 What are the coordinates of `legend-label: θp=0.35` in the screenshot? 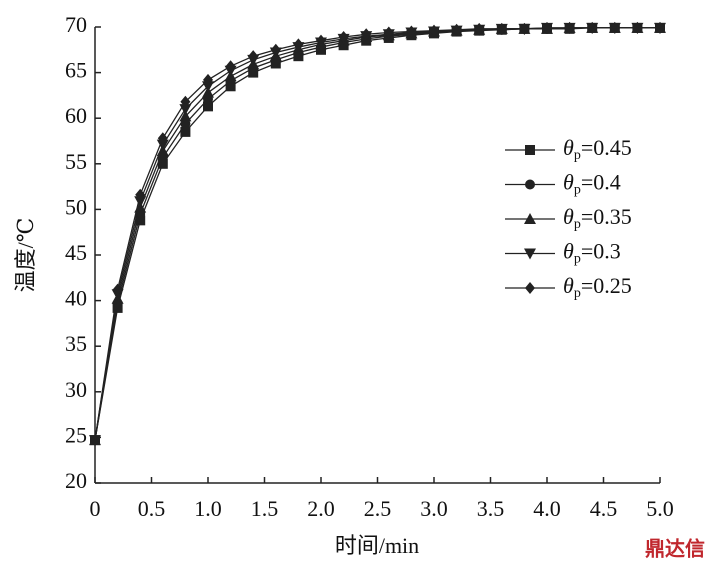 It's located at (597, 218).